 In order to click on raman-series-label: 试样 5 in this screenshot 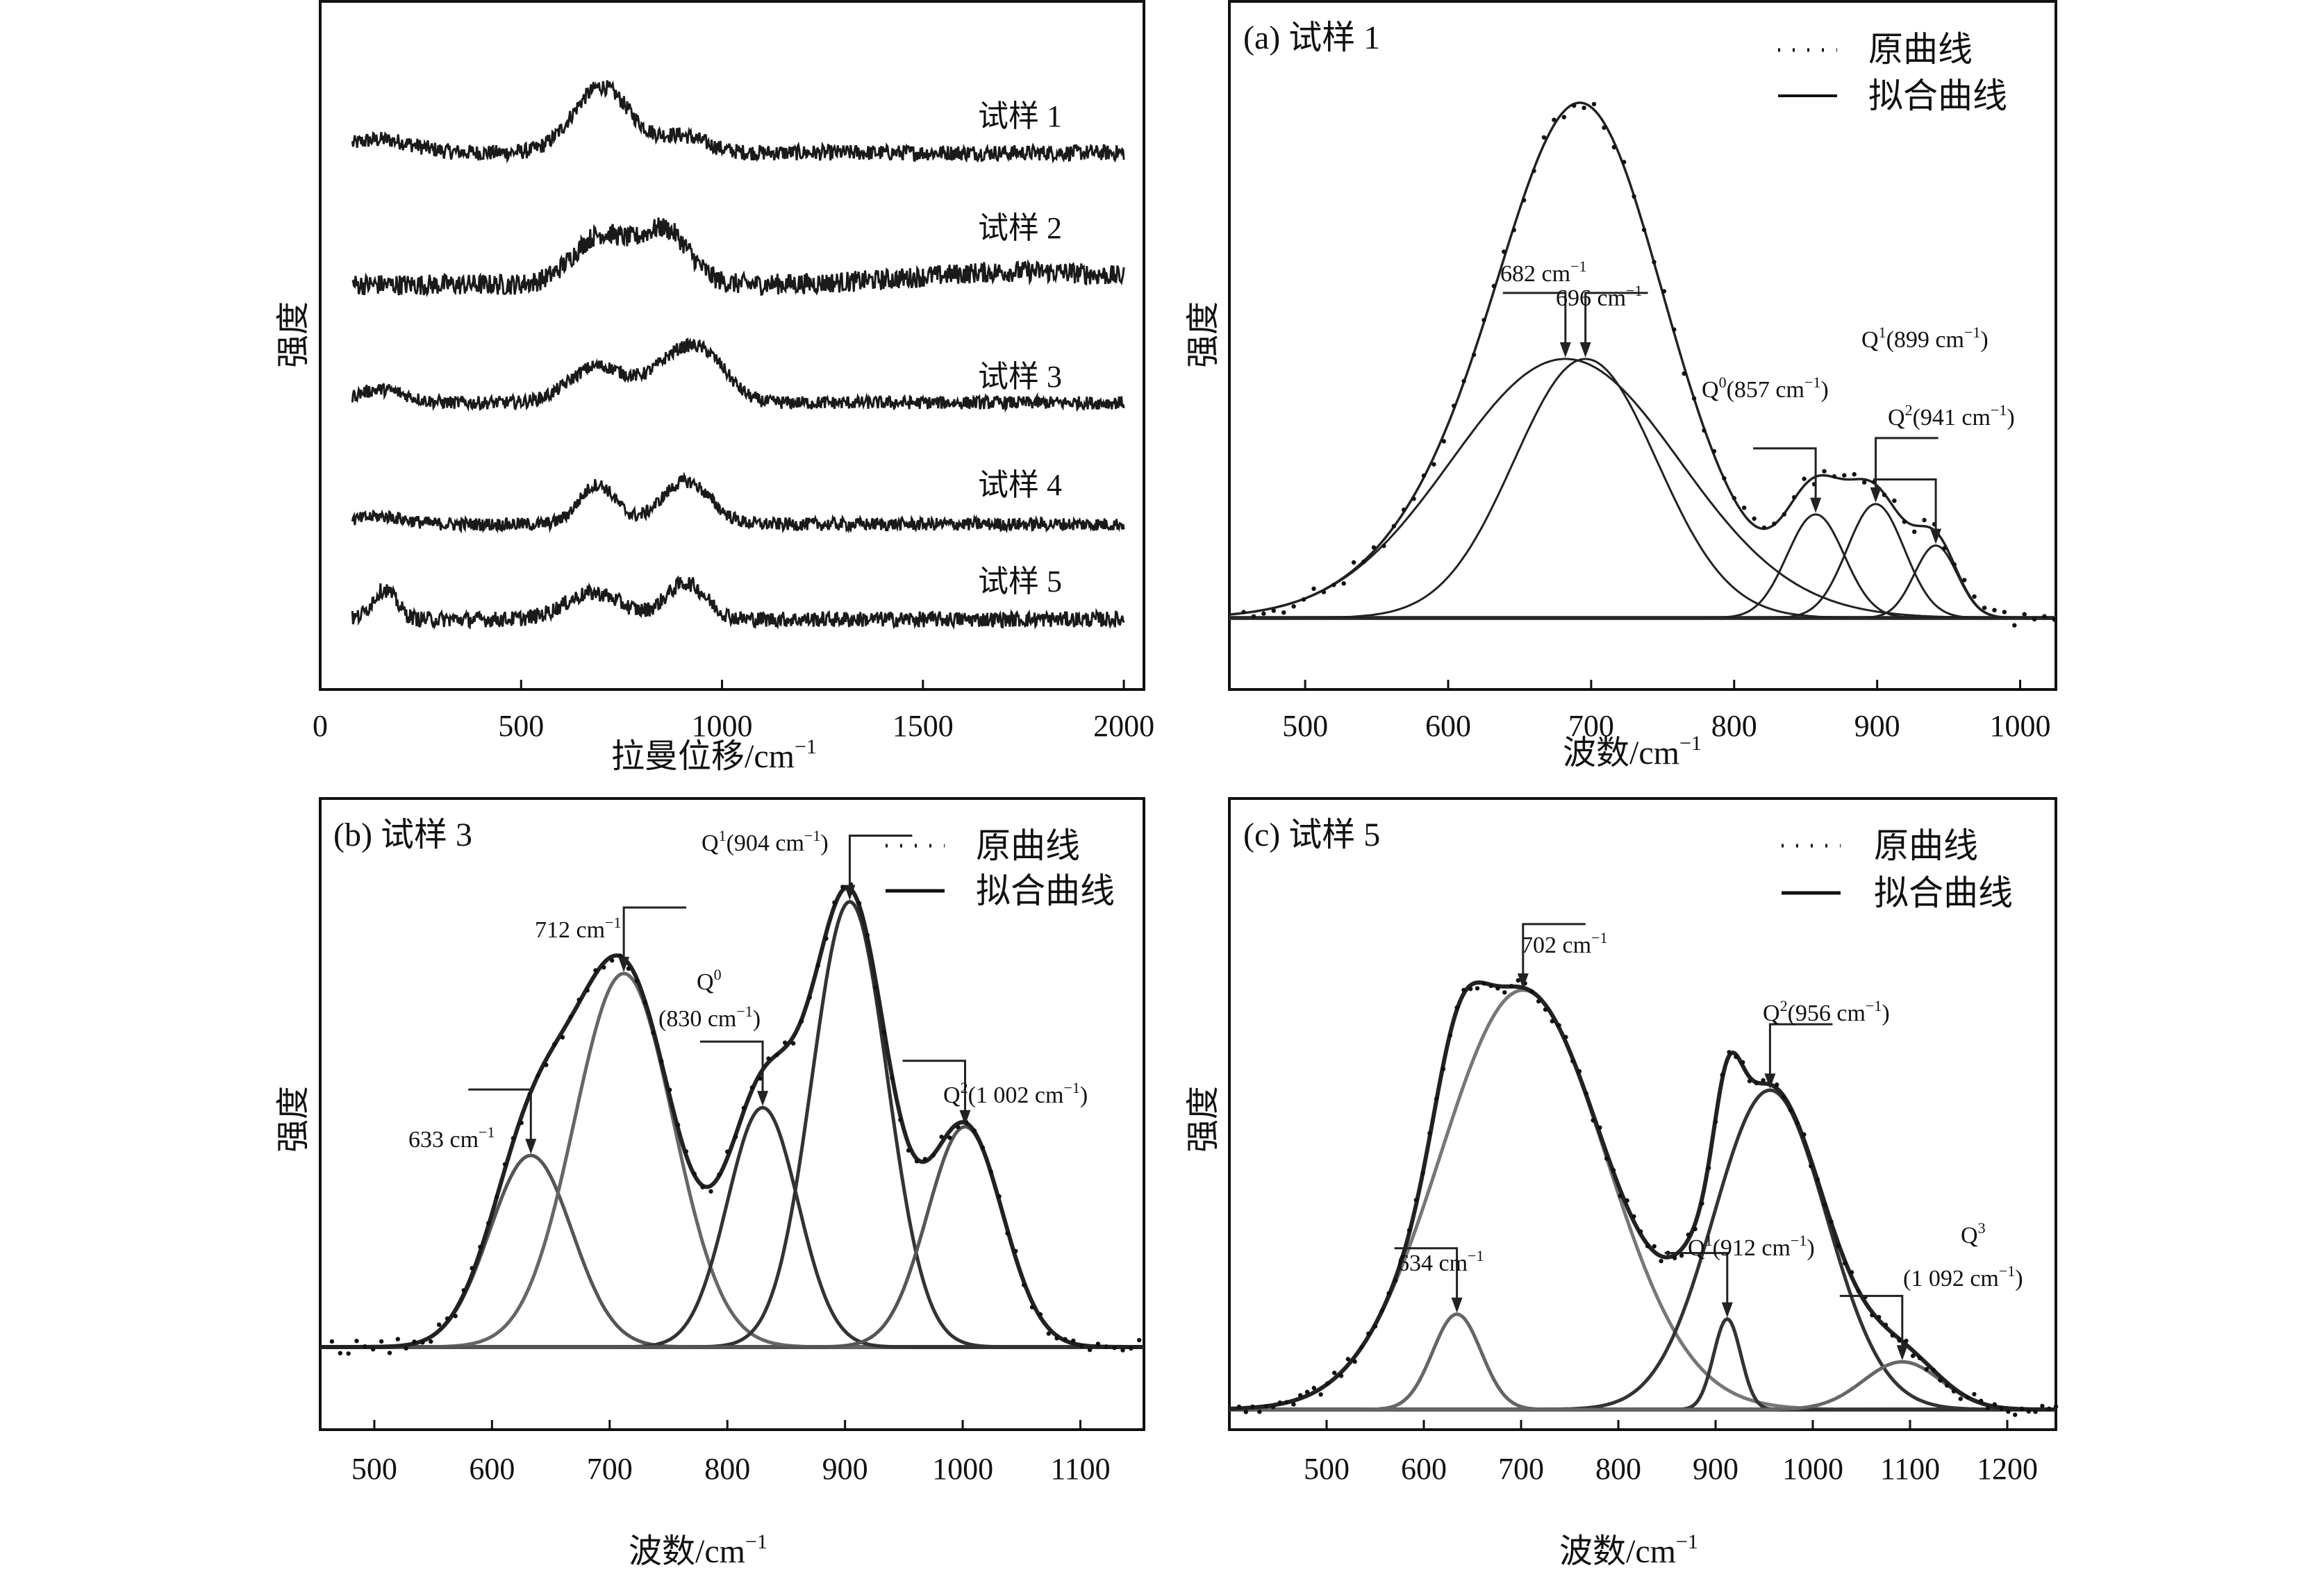, I will do `click(1020, 582)`.